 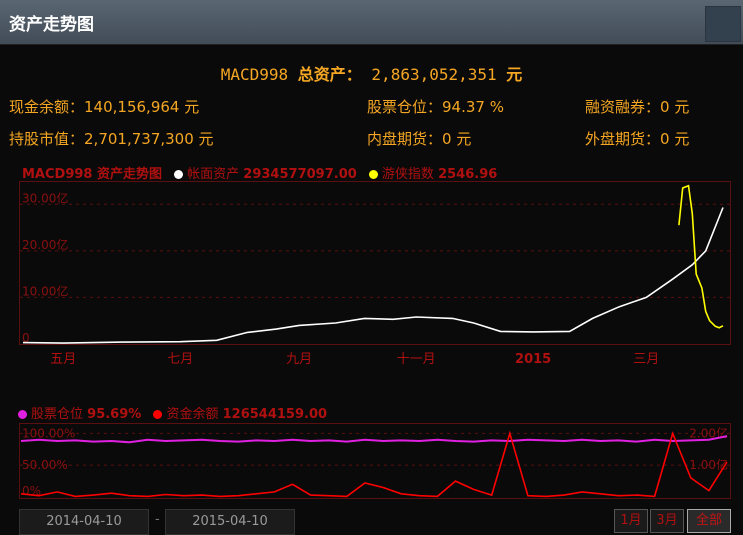 What do you see at coordinates (45, 197) in the screenshot?
I see `chart1-y-tick-label: 30.00亿` at bounding box center [45, 197].